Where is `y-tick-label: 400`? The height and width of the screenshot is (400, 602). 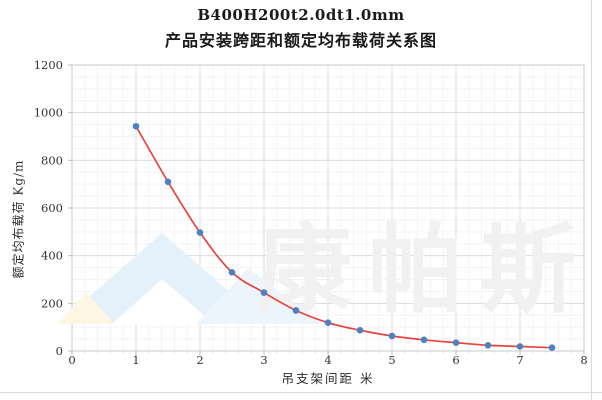 y-tick-label: 400 is located at coordinates (52, 256).